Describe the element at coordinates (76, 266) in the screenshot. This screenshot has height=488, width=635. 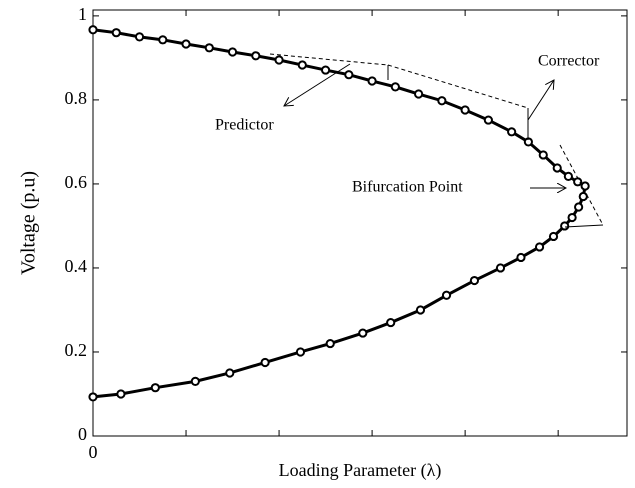
I see `y-tick-label: 0.4` at that location.